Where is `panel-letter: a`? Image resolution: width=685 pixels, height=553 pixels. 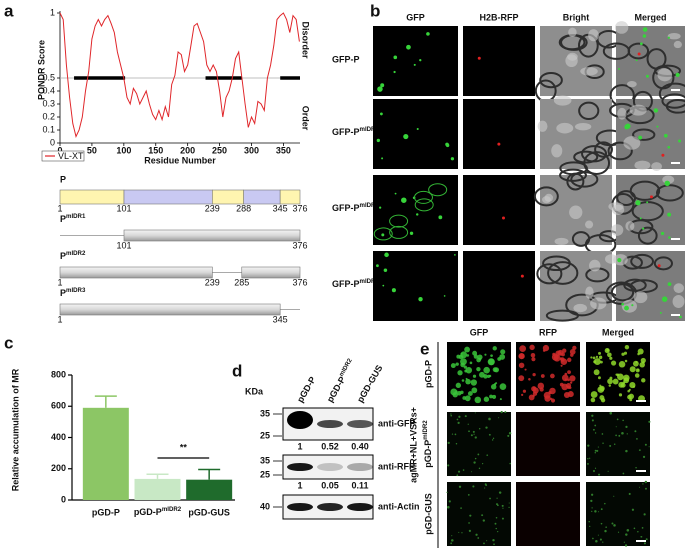
panel-letter: a is located at coordinates (9, 10).